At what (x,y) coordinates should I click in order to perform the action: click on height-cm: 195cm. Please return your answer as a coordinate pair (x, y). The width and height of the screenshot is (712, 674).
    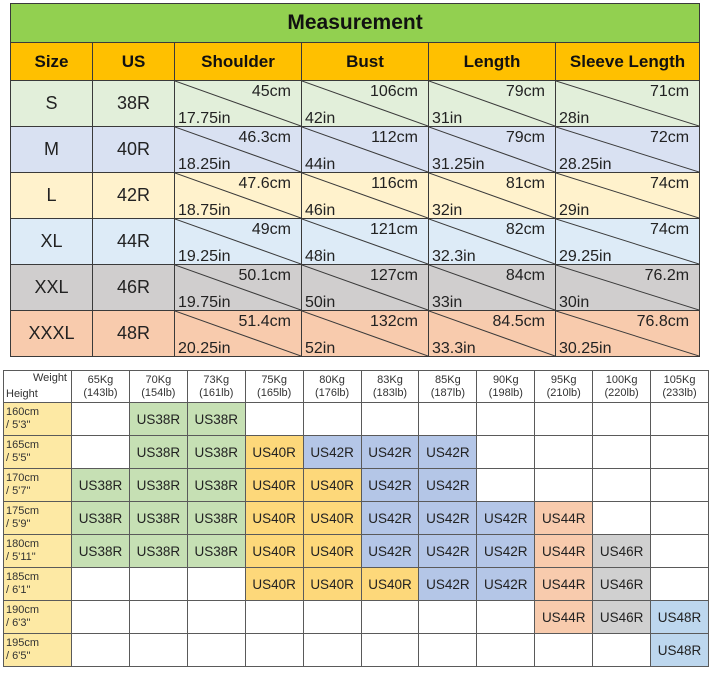
    Looking at the image, I should click on (23, 643).